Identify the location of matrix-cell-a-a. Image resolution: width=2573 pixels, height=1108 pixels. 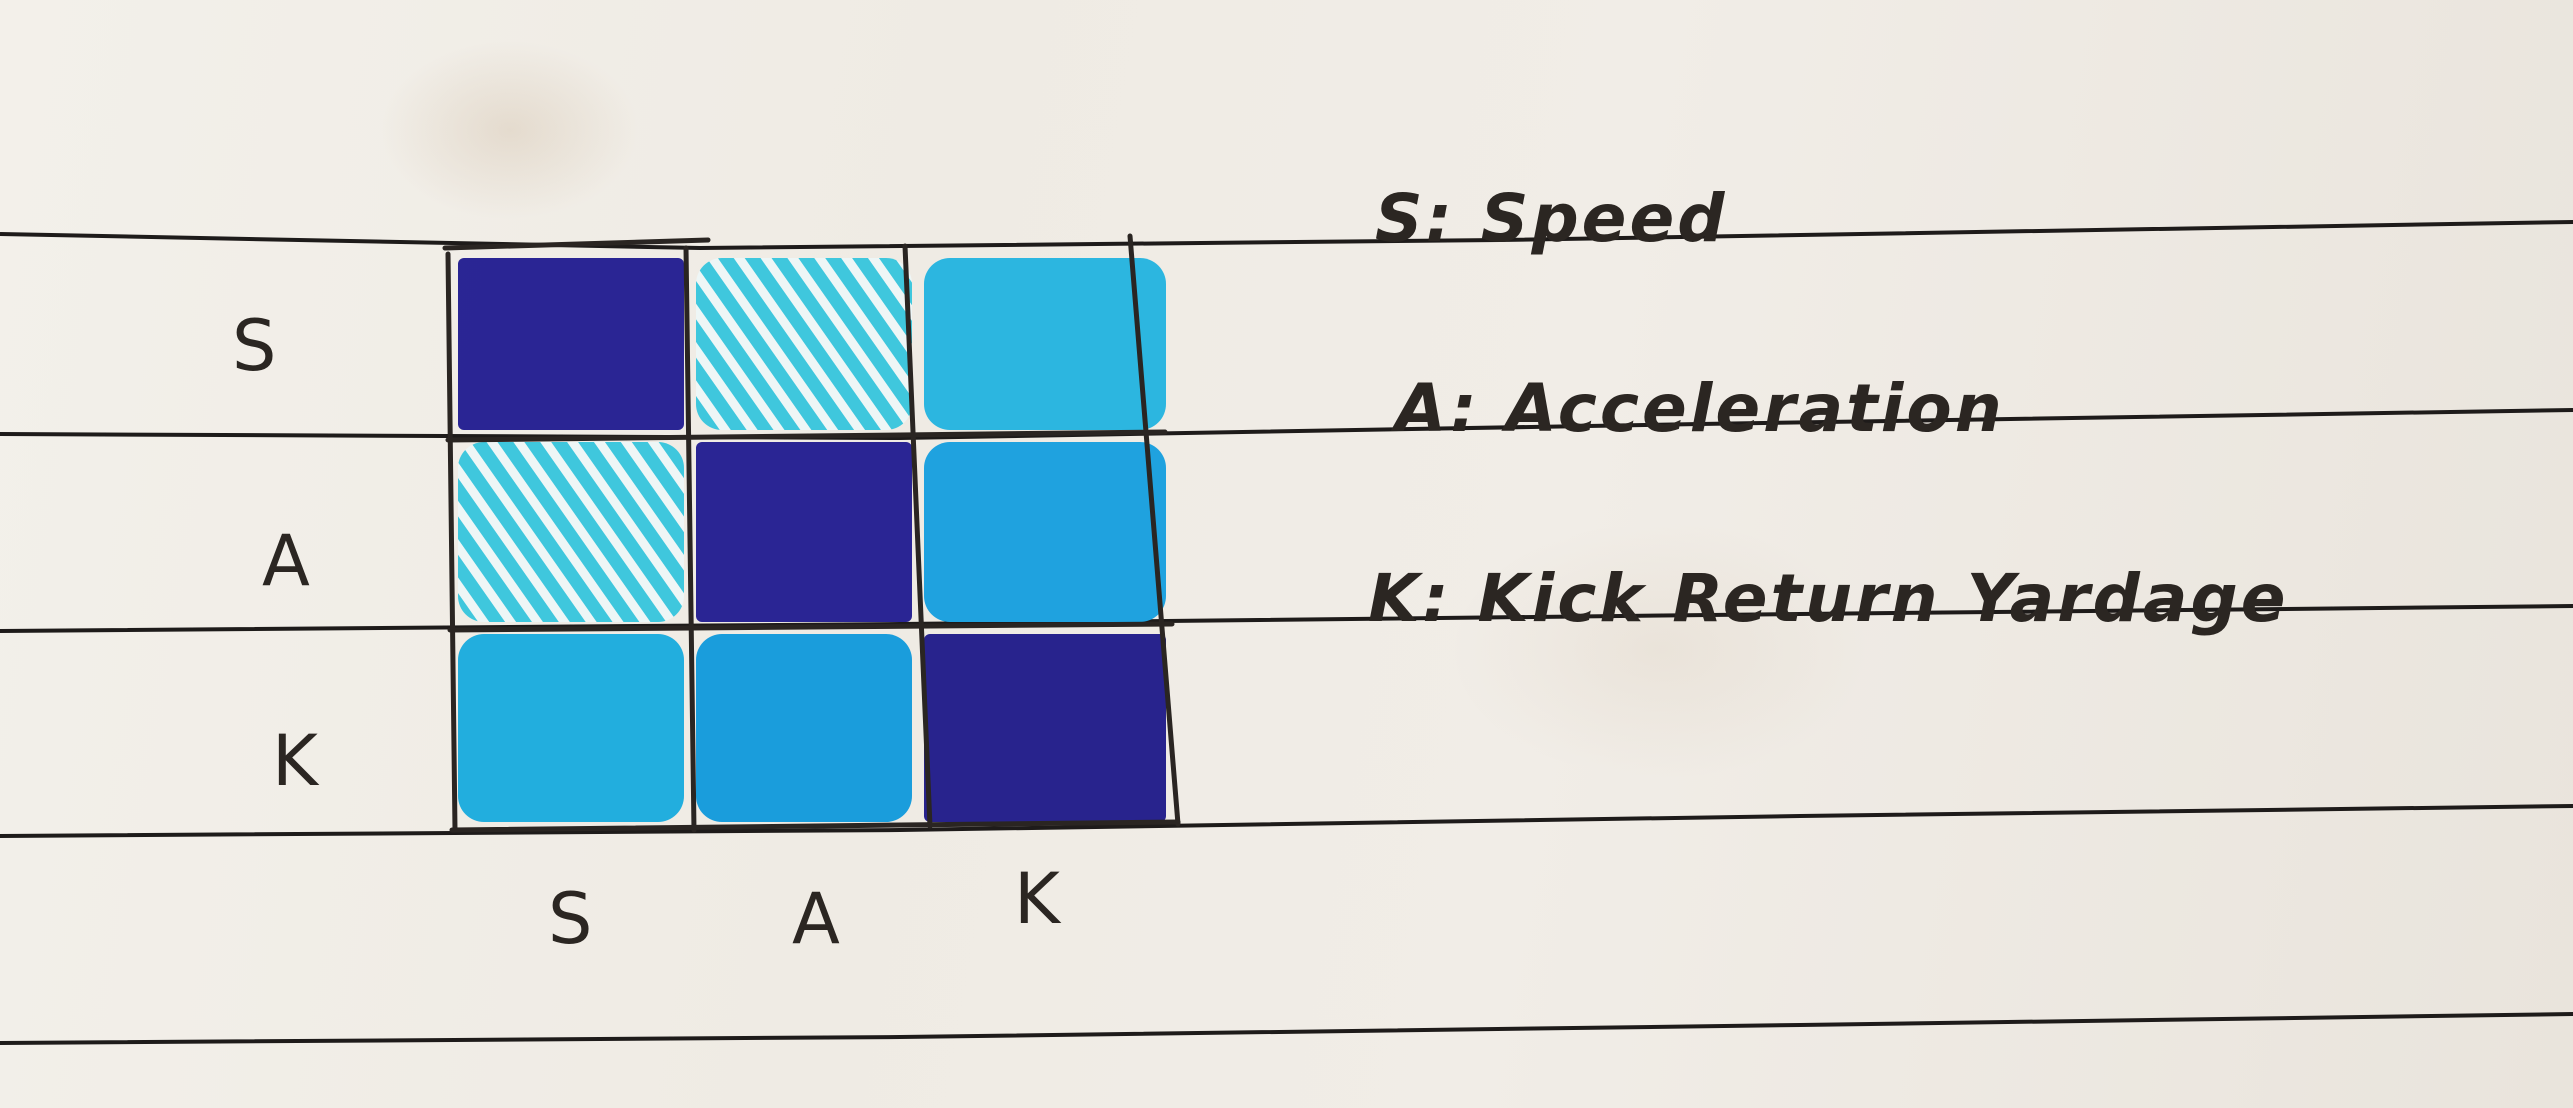
(804, 532).